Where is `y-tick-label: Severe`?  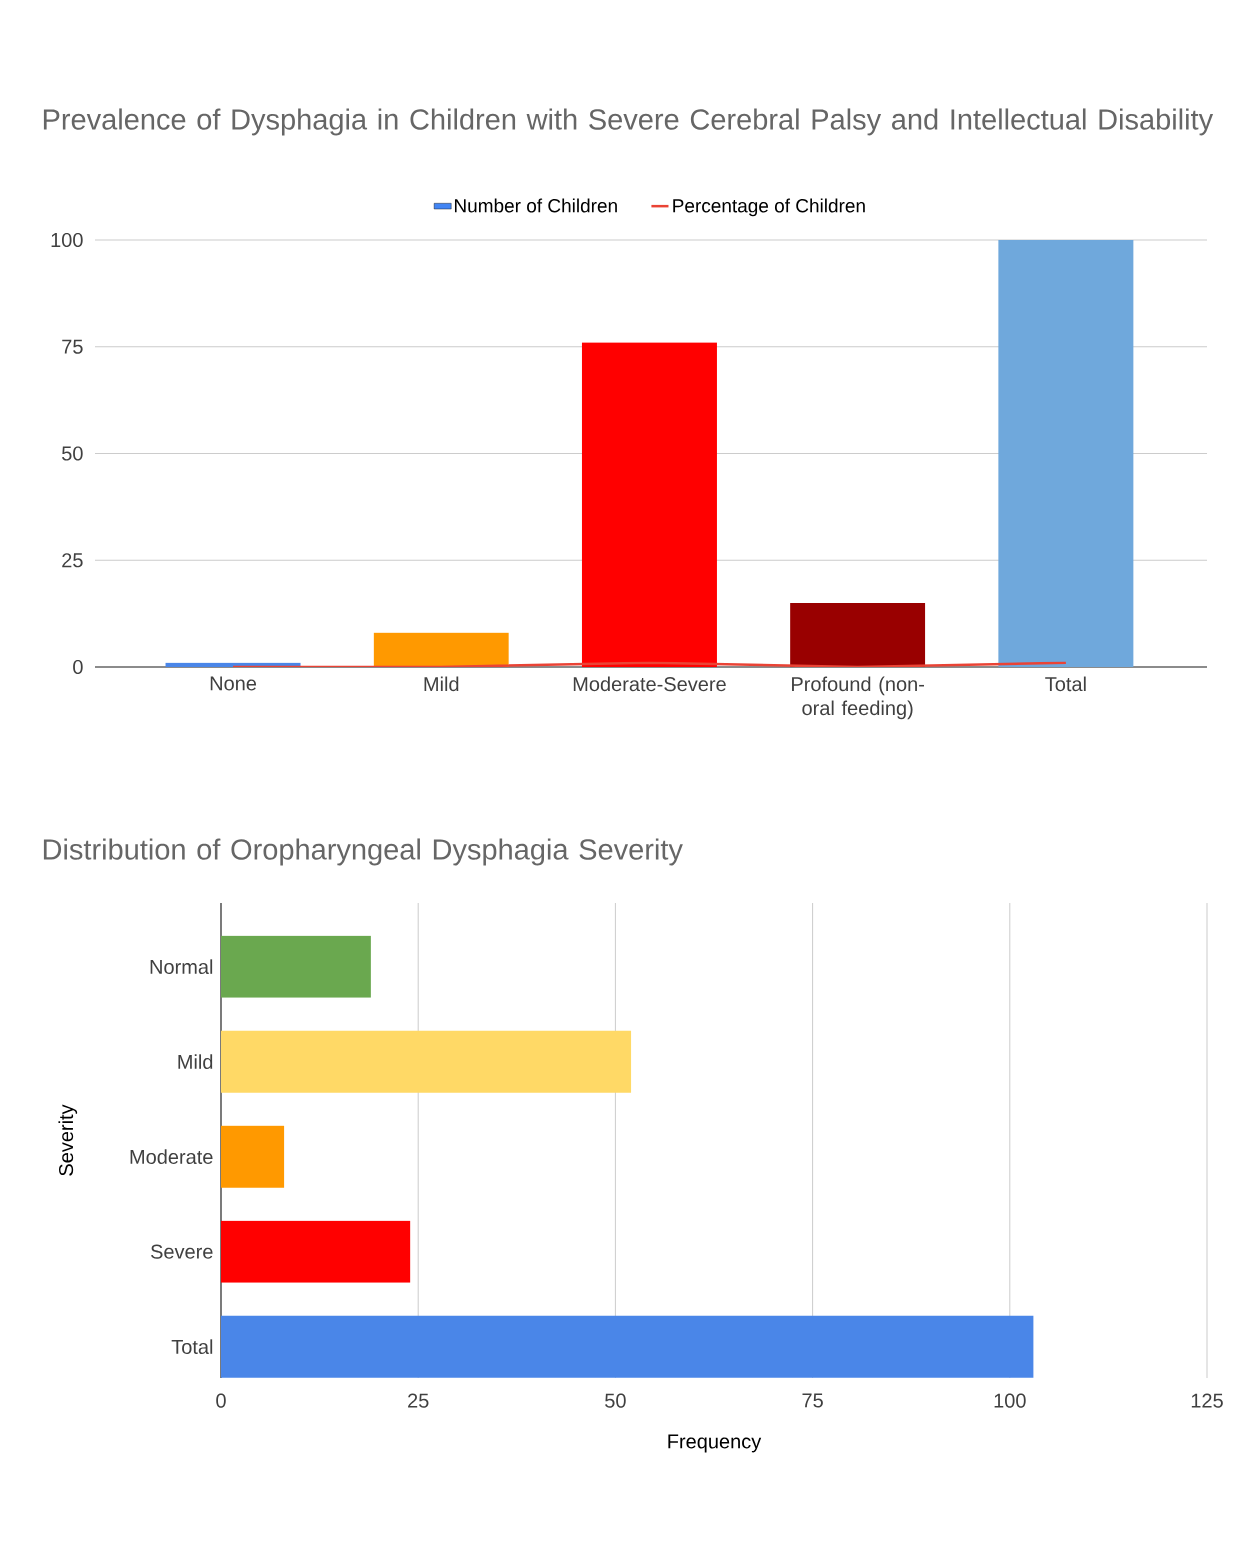 y-tick-label: Severe is located at coordinates (182, 1251).